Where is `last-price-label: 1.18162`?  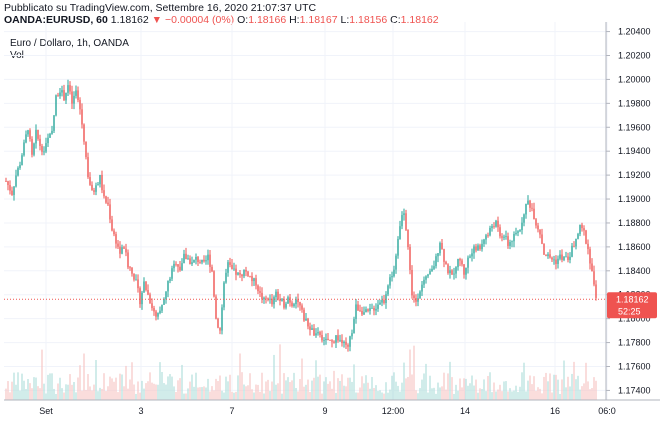
last-price-label: 1.18162 is located at coordinates (632, 299).